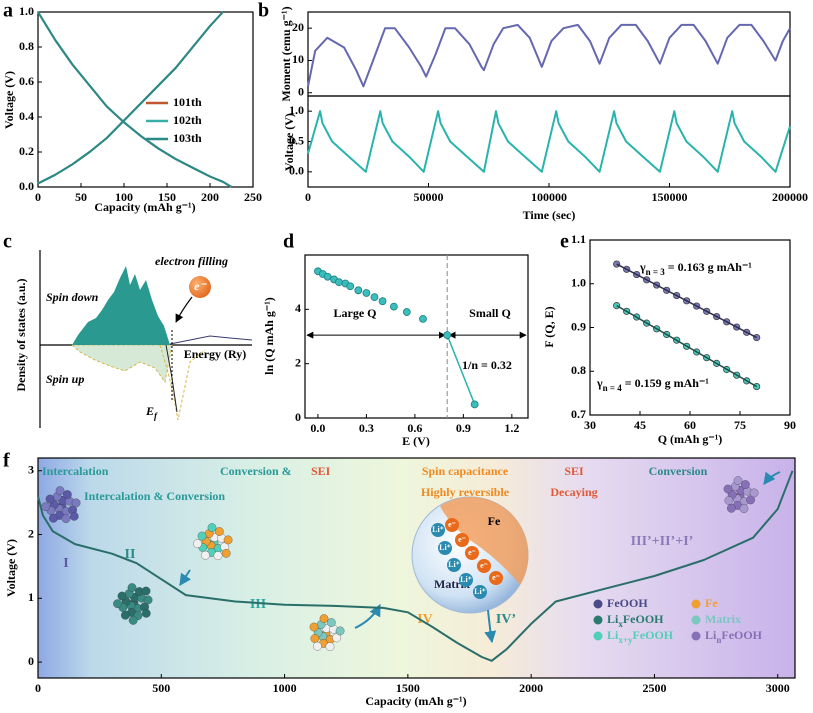 This screenshot has width=813, height=713. What do you see at coordinates (778, 688) in the screenshot?
I see `x-tick-label: 3000` at bounding box center [778, 688].